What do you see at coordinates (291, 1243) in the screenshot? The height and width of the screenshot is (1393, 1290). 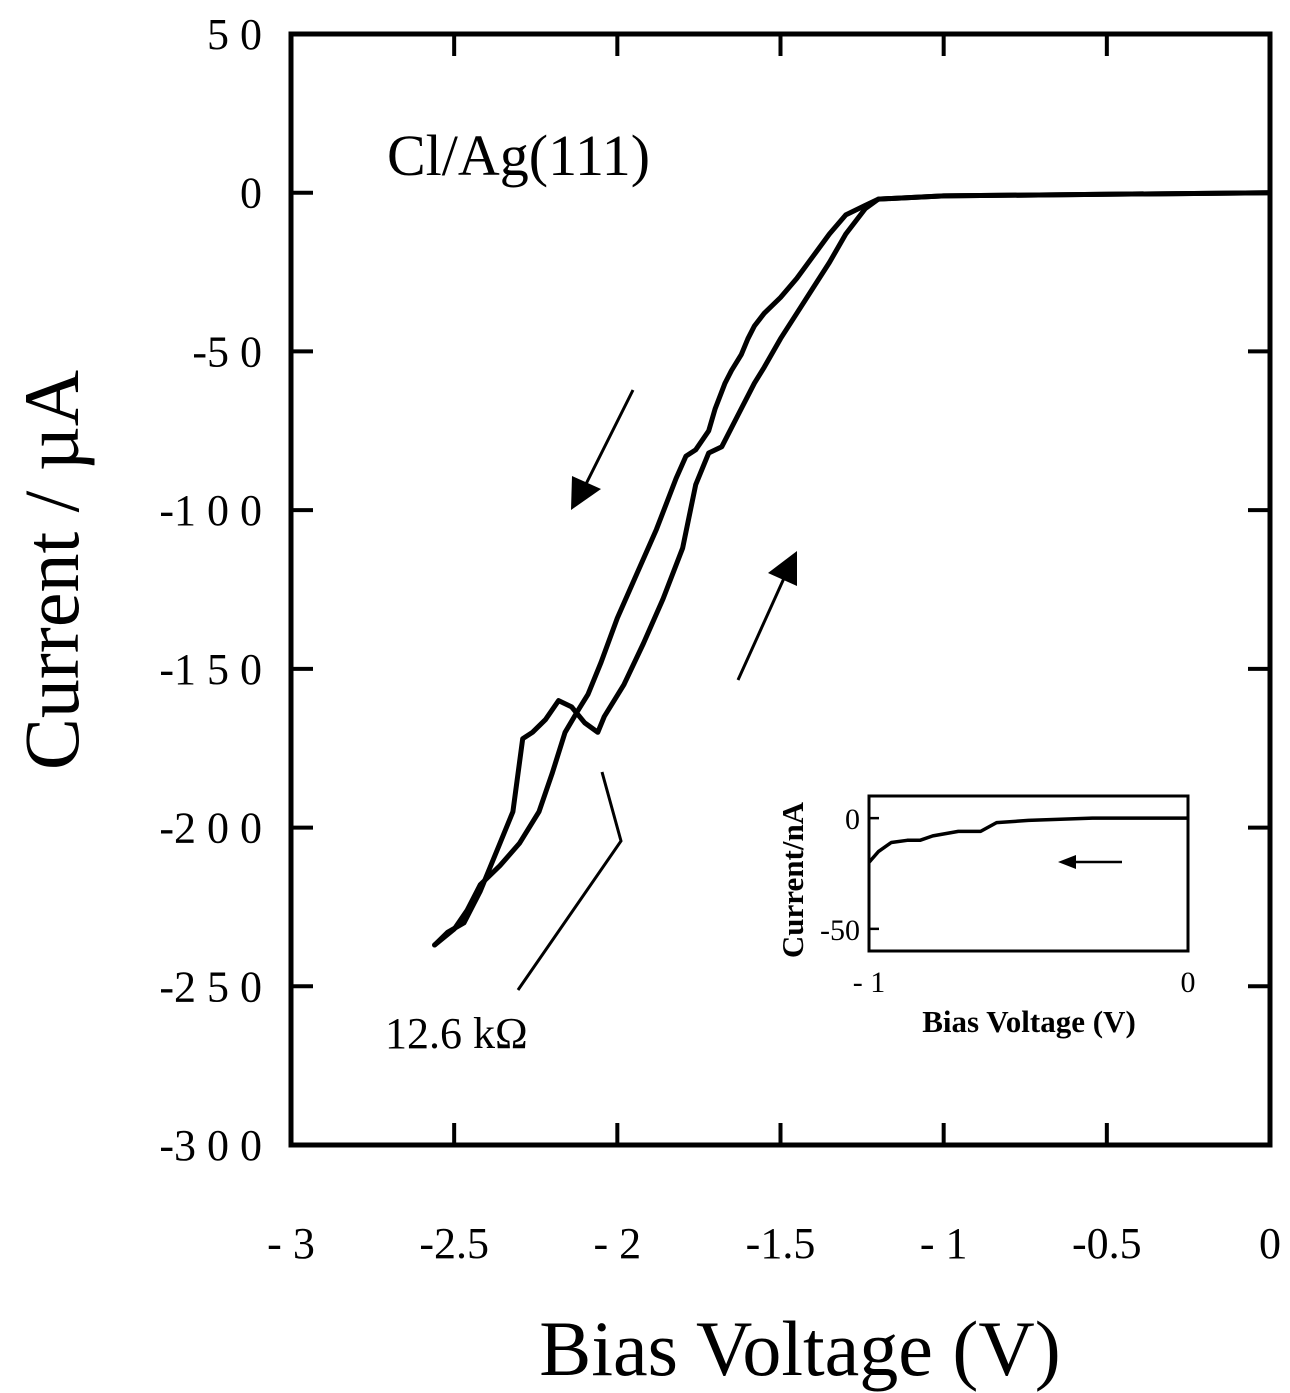 I see `x-tick-label: - 3` at bounding box center [291, 1243].